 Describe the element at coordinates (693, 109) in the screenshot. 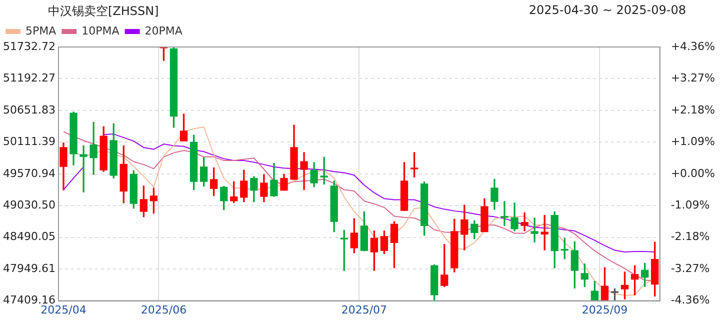

I see `y2-tick-label: +2.18%` at that location.